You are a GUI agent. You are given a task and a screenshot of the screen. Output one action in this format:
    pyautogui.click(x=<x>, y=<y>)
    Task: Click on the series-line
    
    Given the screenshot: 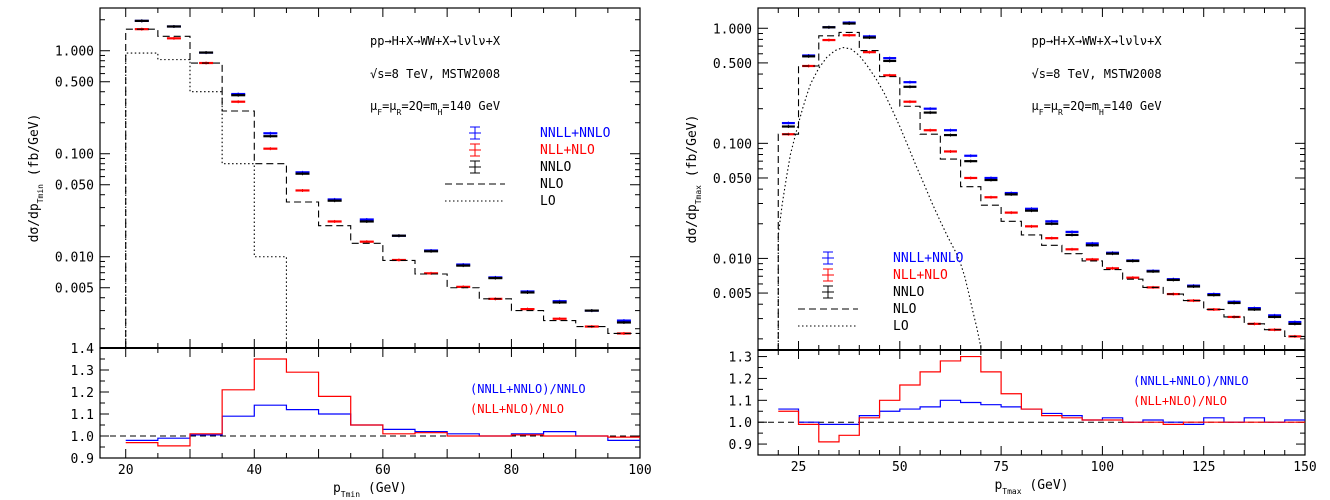 What is the action you would take?
    pyautogui.click(x=222, y=200)
    